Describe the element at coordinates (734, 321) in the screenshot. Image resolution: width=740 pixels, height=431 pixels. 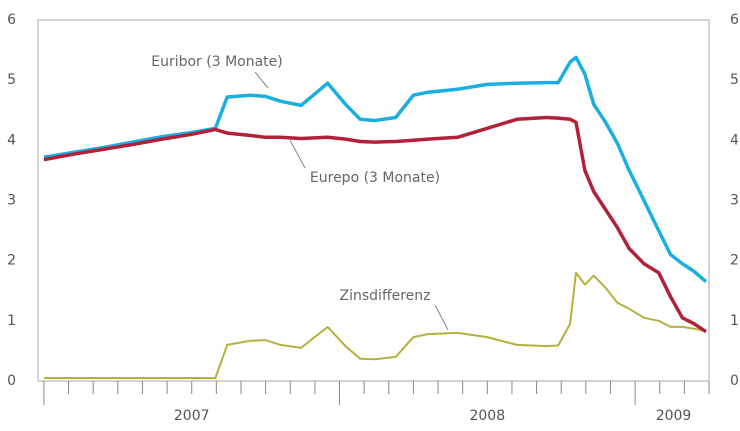
I see `y2-tick-label: 1` at that location.